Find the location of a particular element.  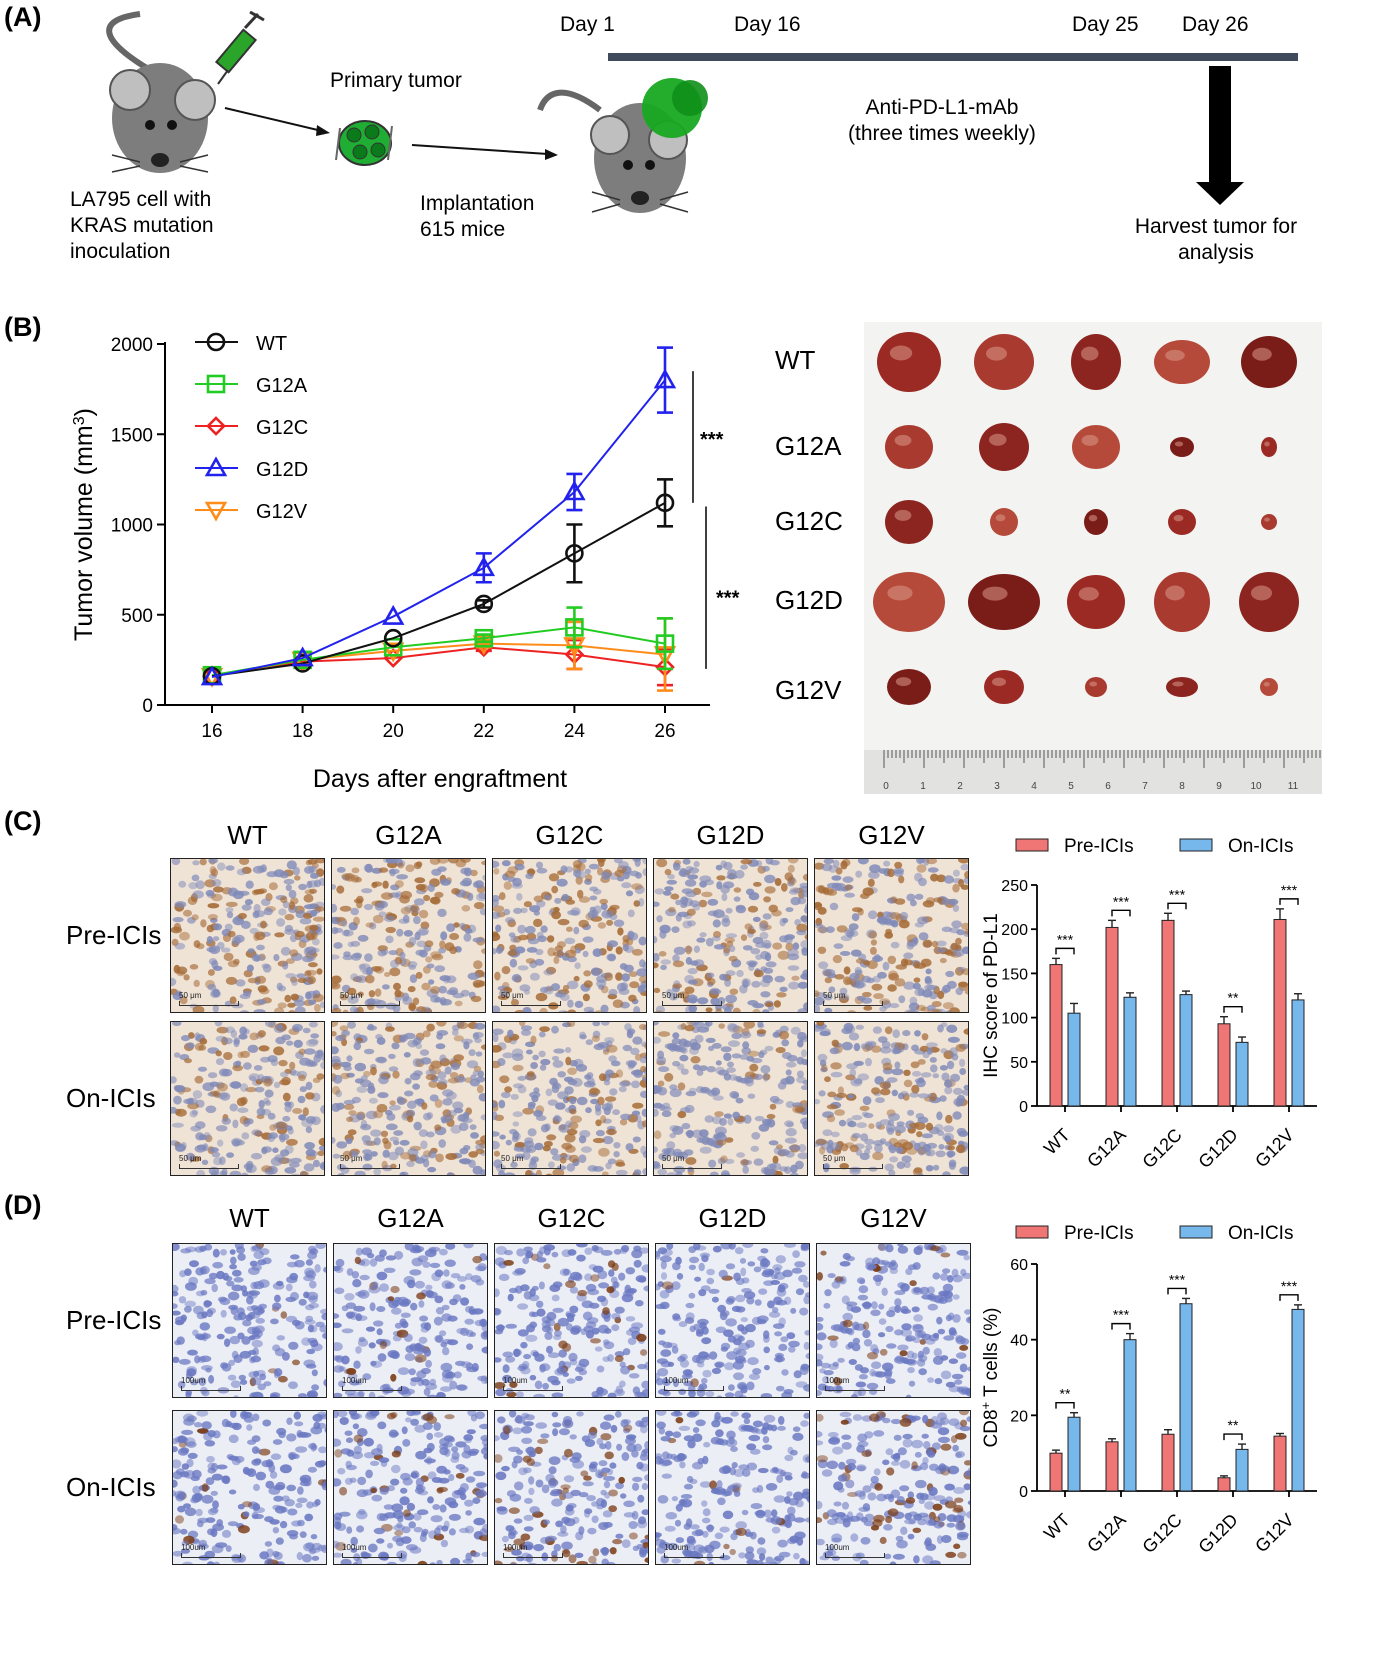

ihc-column-label-g12v: G12V is located at coordinates (891, 835).